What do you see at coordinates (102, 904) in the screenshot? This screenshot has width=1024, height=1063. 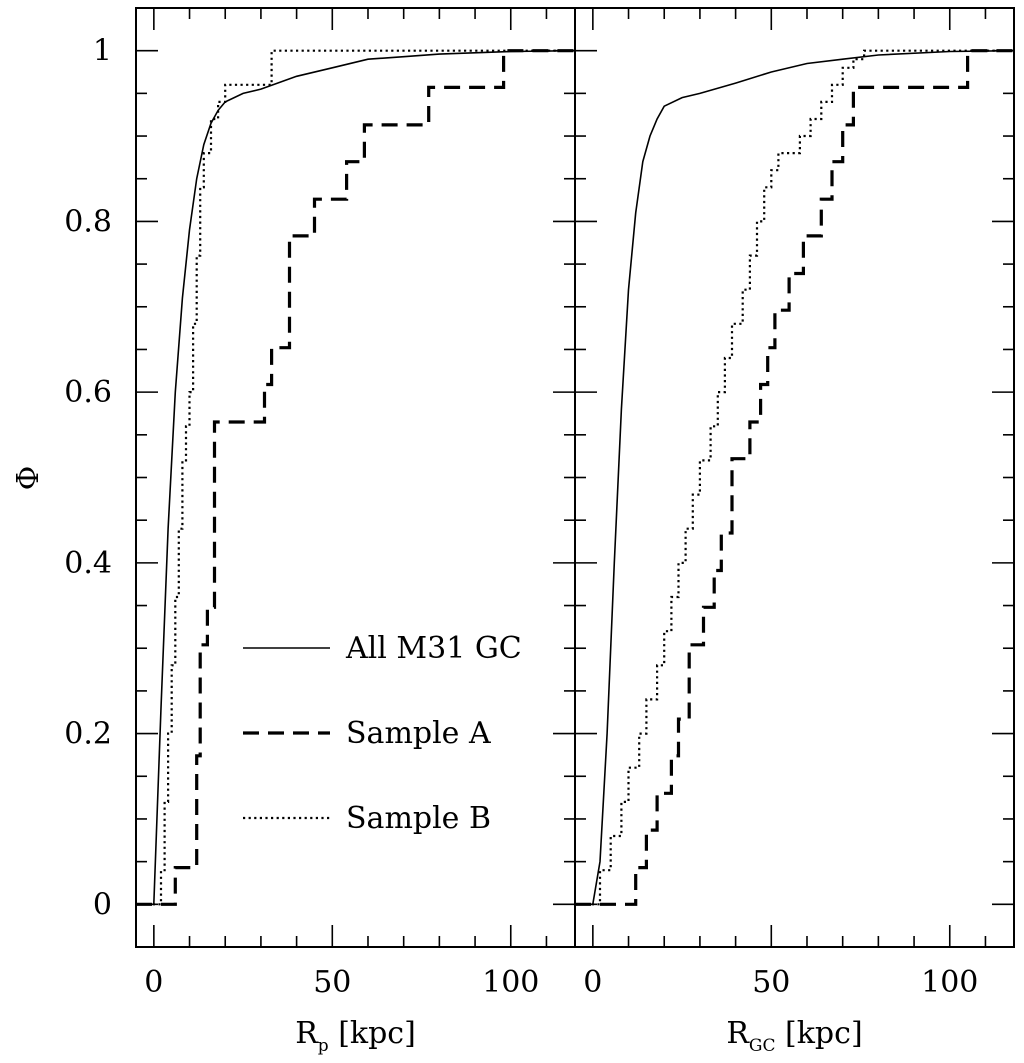 I see `y-tick-label: 0` at bounding box center [102, 904].